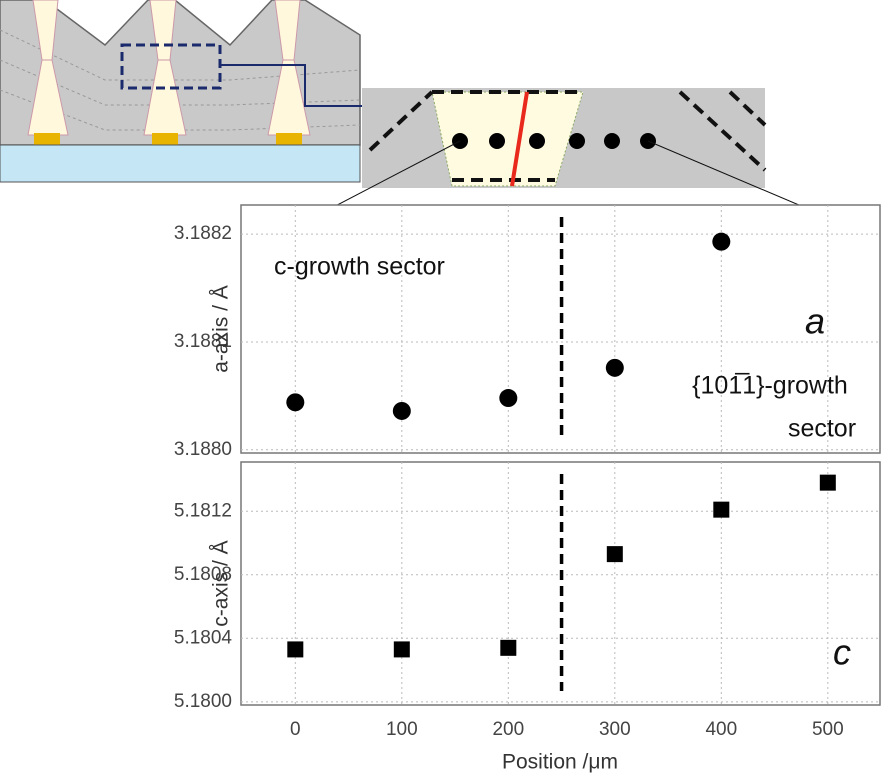 Image resolution: width=888 pixels, height=778 pixels. I want to click on y-tick-label: 3.1882, so click(203, 233).